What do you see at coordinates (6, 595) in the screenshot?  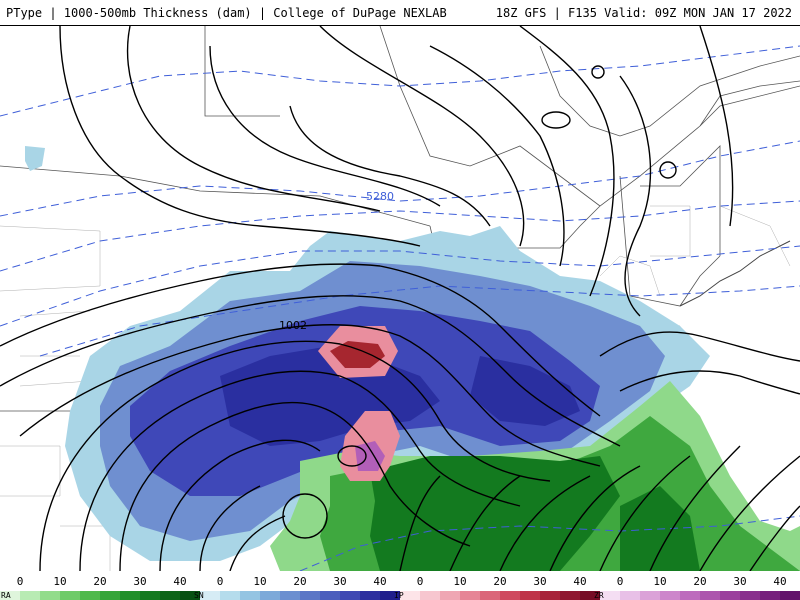 I see `legend-type-tag: RA` at bounding box center [6, 595].